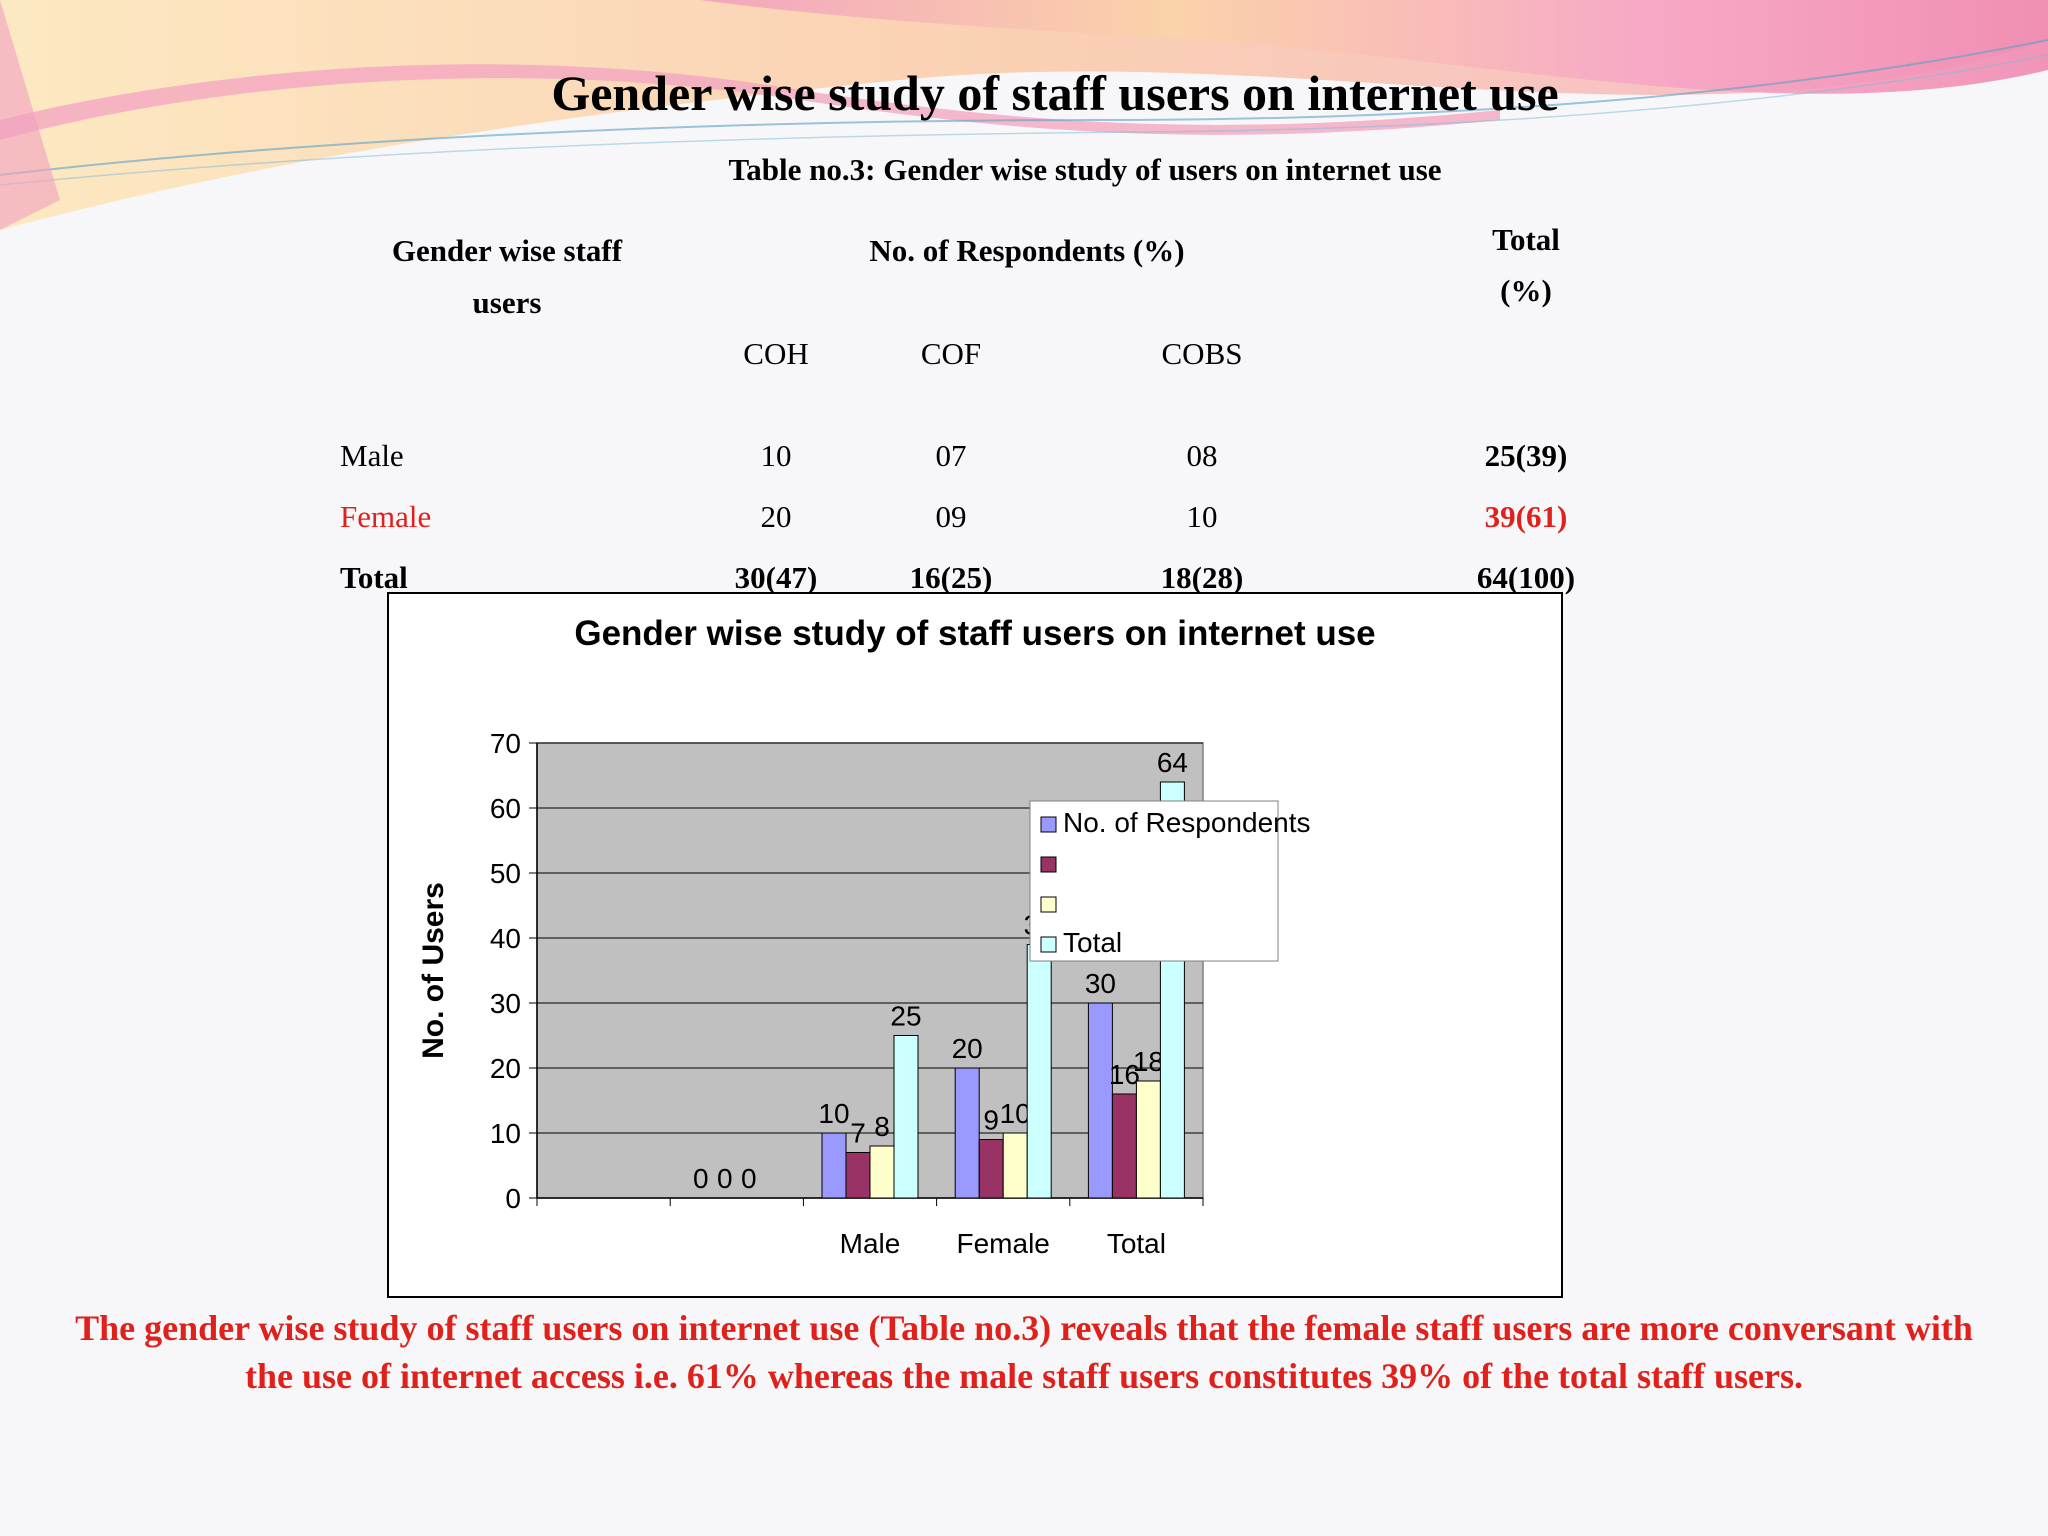  I want to click on legend-label: Total, so click(1092, 942).